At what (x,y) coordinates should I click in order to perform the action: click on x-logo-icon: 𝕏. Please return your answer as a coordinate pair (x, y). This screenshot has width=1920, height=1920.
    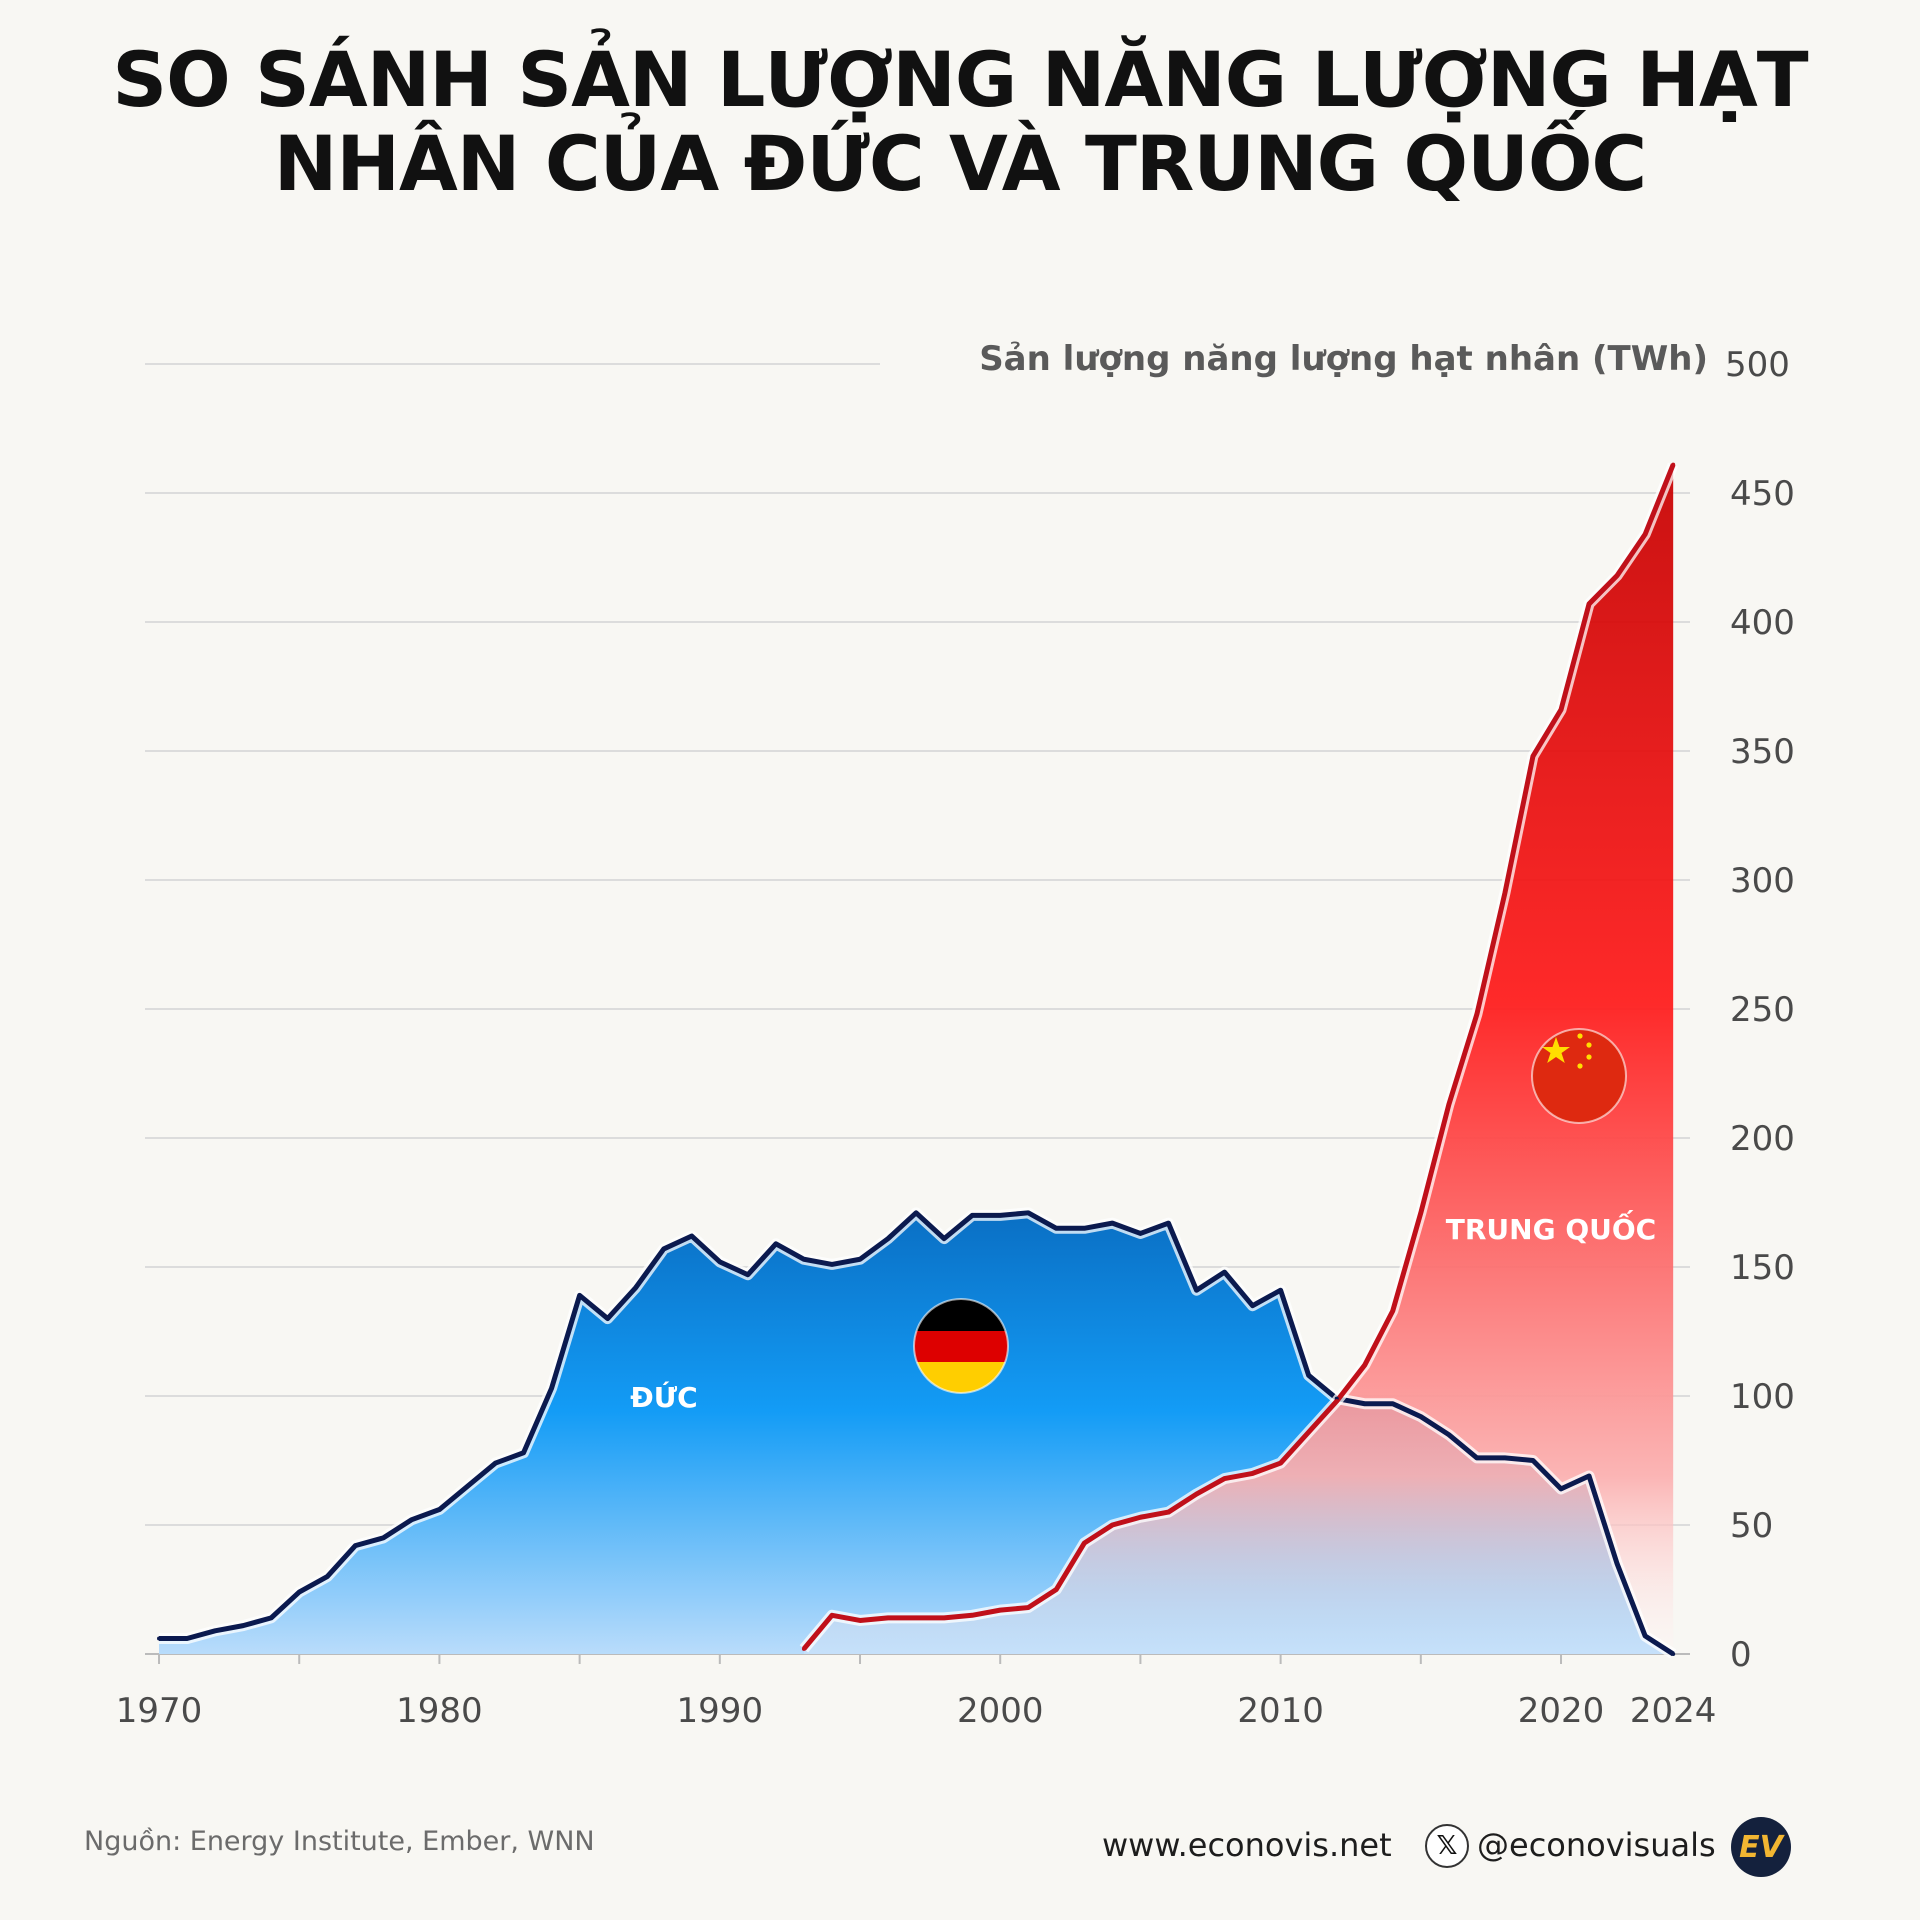
    Looking at the image, I should click on (1447, 1846).